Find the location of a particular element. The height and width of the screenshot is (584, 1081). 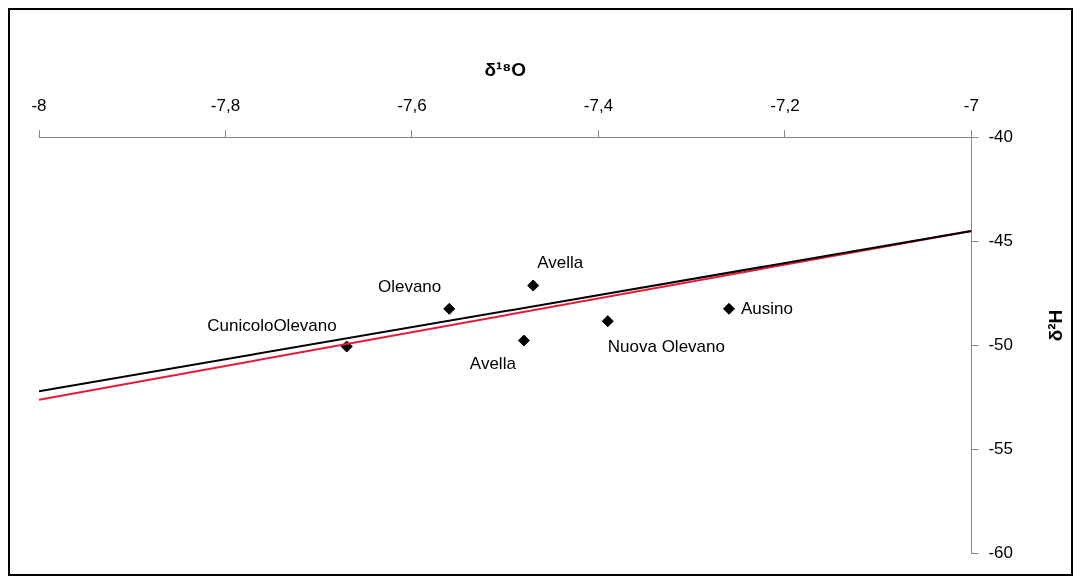

y-tick-label: -60 is located at coordinates (1001, 553).